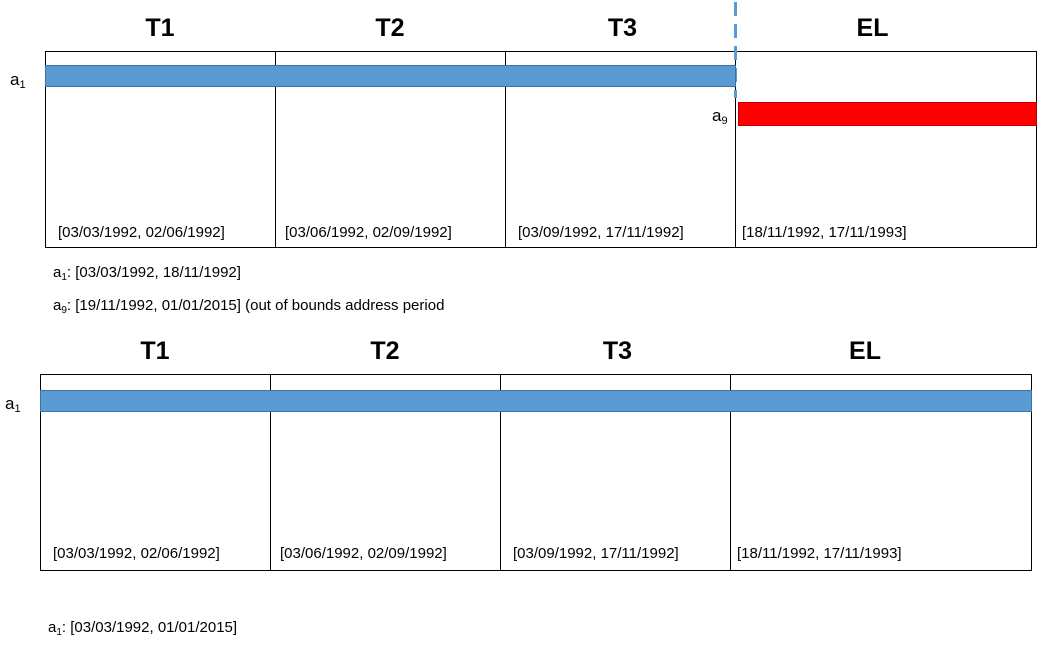 This screenshot has width=1046, height=645. What do you see at coordinates (887, 114) in the screenshot?
I see `address-bar-a9` at bounding box center [887, 114].